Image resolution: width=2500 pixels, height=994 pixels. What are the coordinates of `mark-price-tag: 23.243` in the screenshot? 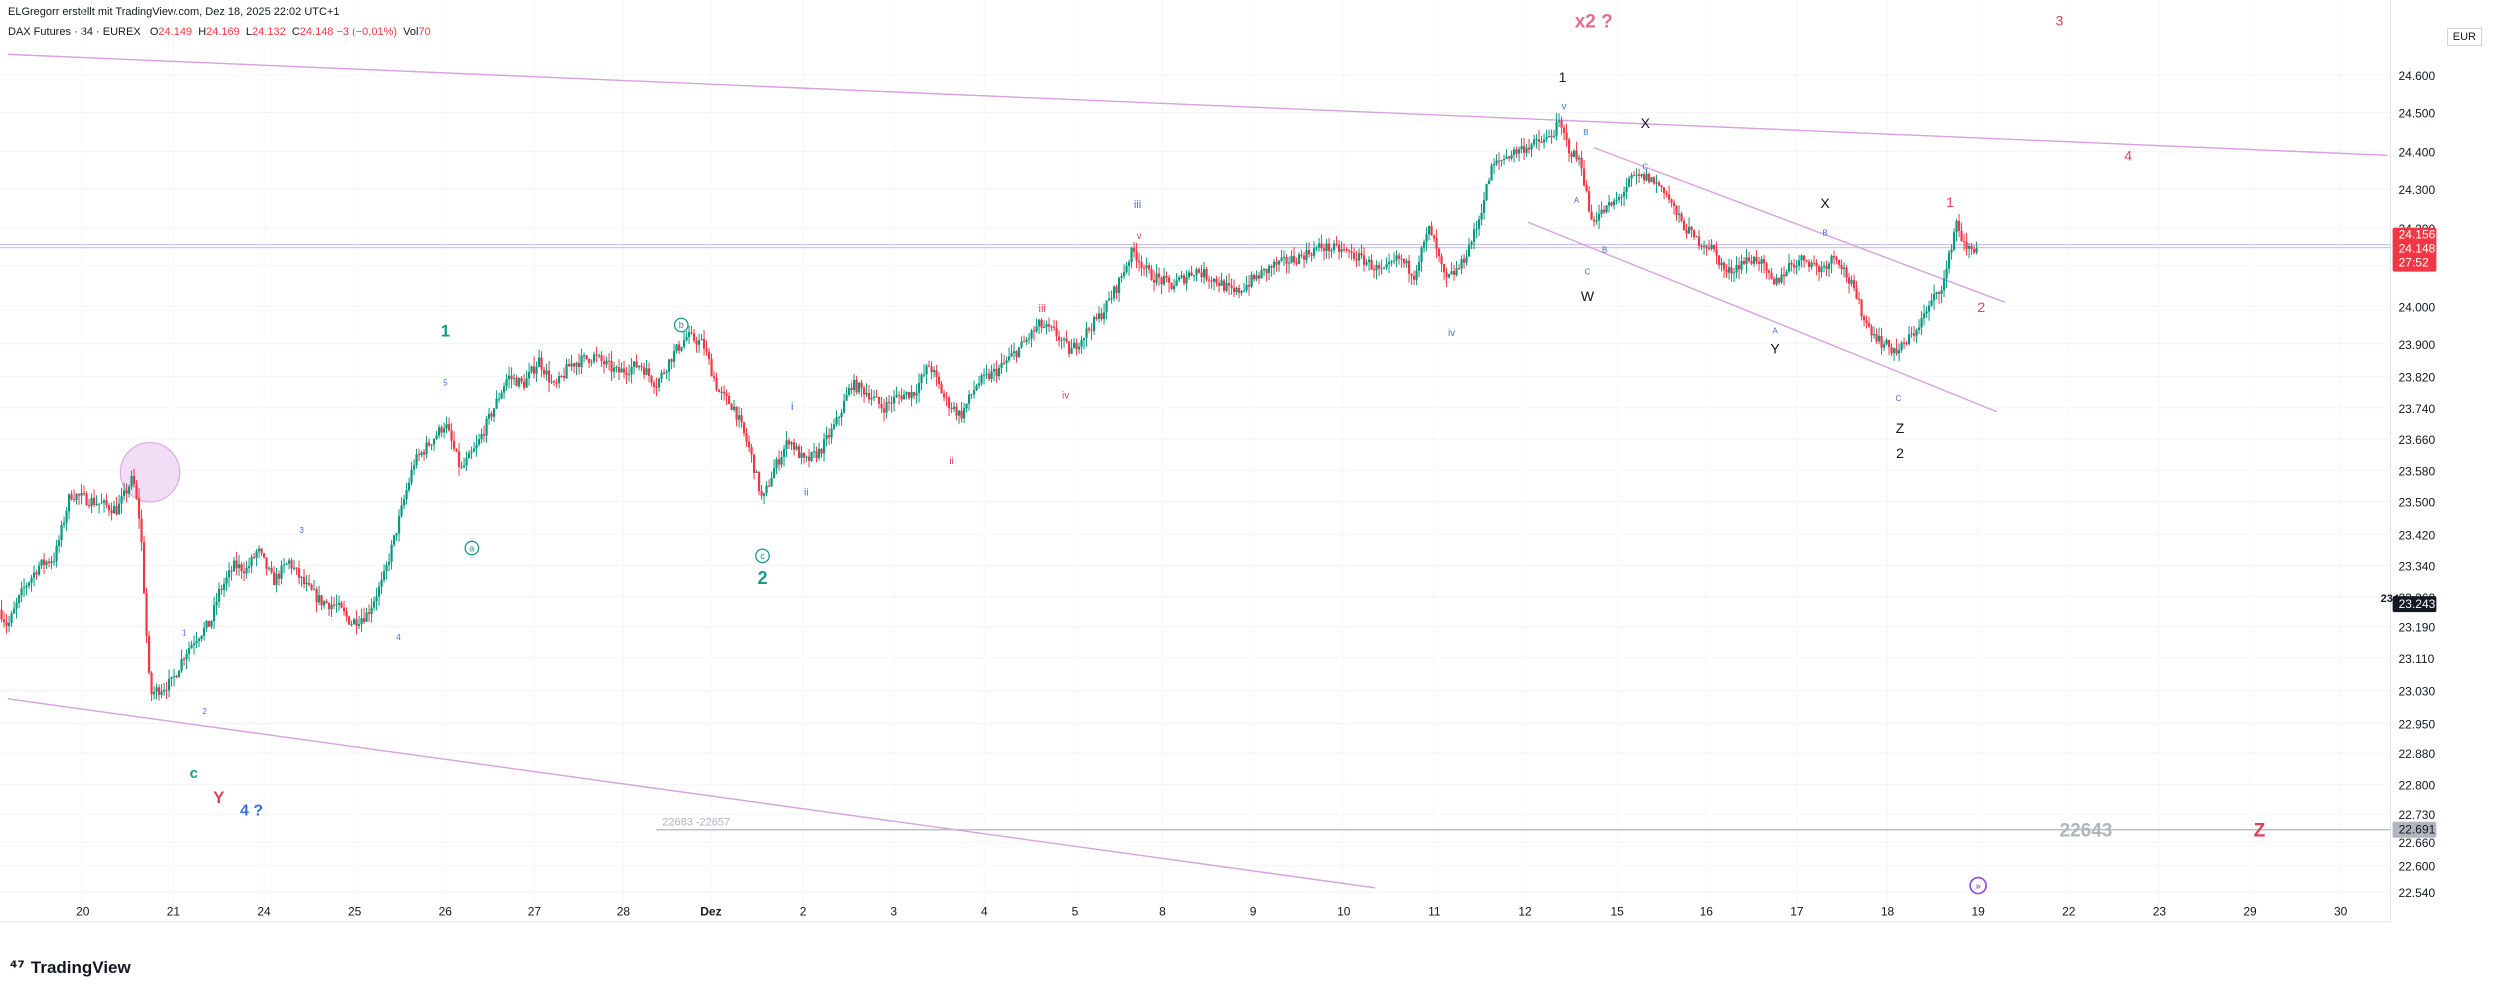 It's located at (2417, 604).